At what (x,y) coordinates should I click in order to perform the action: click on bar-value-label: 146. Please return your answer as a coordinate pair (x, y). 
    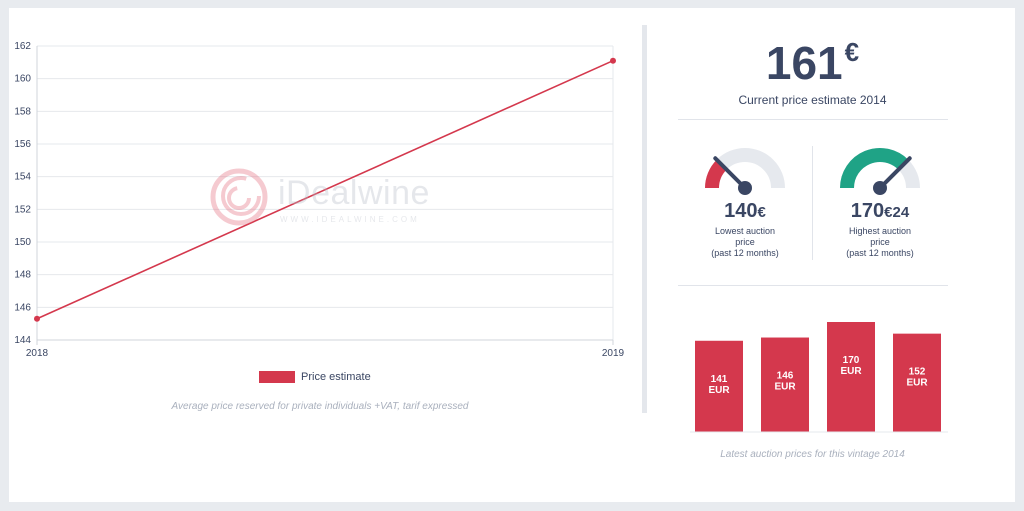
    Looking at the image, I should click on (785, 376).